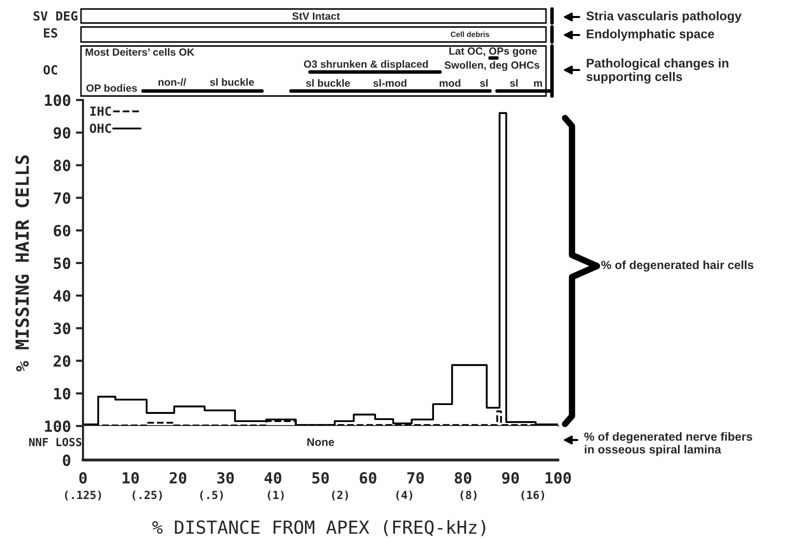  Describe the element at coordinates (468, 495) in the screenshot. I see `x2-tick-label: (8)` at that location.